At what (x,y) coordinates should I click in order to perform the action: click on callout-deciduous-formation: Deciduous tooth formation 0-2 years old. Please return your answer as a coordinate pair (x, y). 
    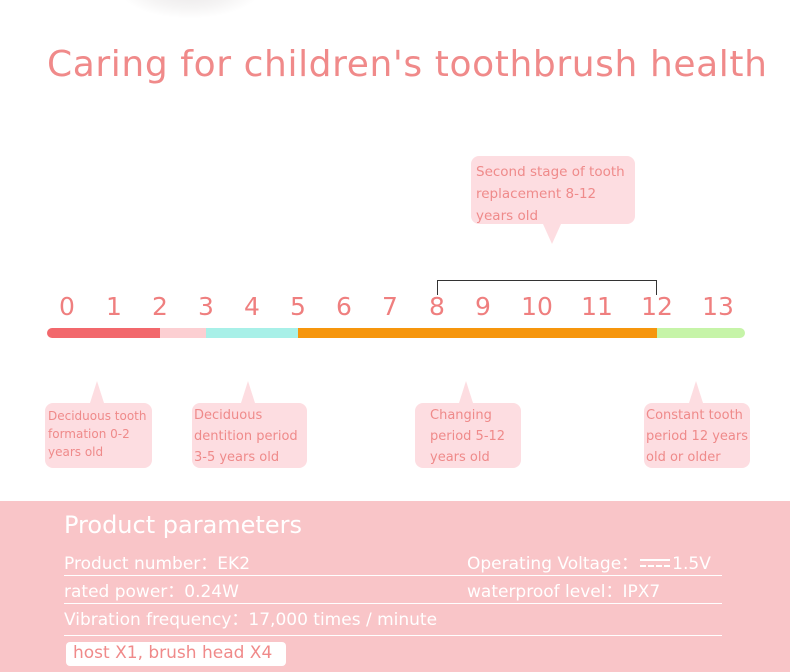
    Looking at the image, I should click on (98, 424).